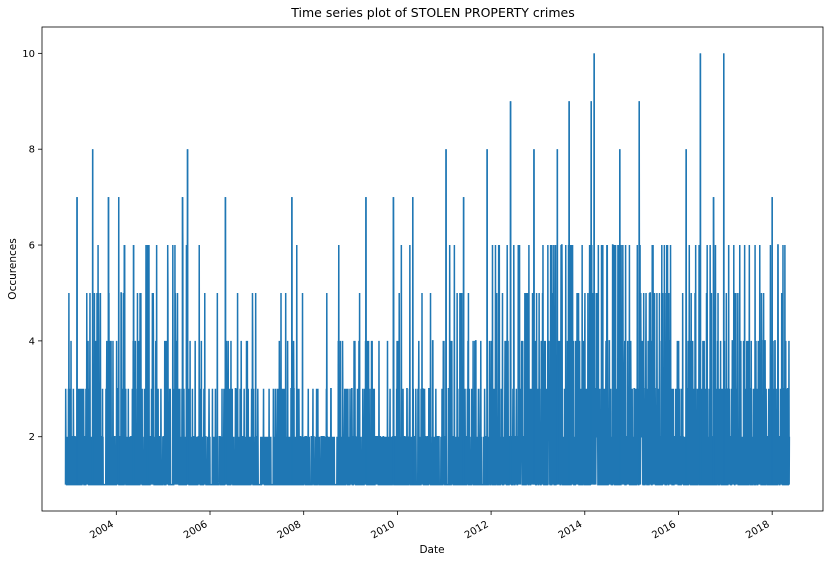 The width and height of the screenshot is (829, 566). Describe the element at coordinates (32, 341) in the screenshot. I see `y-tick-label: 4` at that location.